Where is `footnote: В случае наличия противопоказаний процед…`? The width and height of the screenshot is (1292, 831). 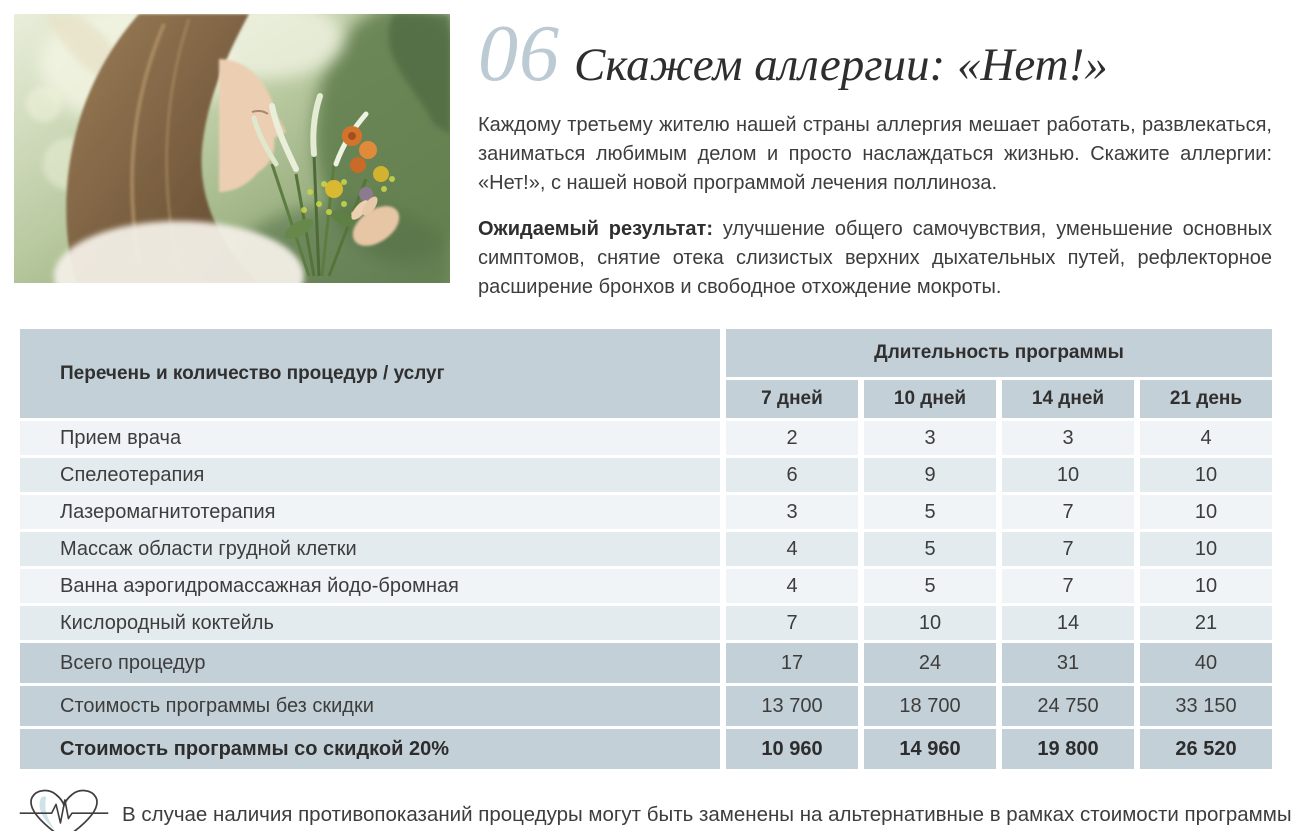
footnote: В случае наличия противопоказаний процед… is located at coordinates (654, 807).